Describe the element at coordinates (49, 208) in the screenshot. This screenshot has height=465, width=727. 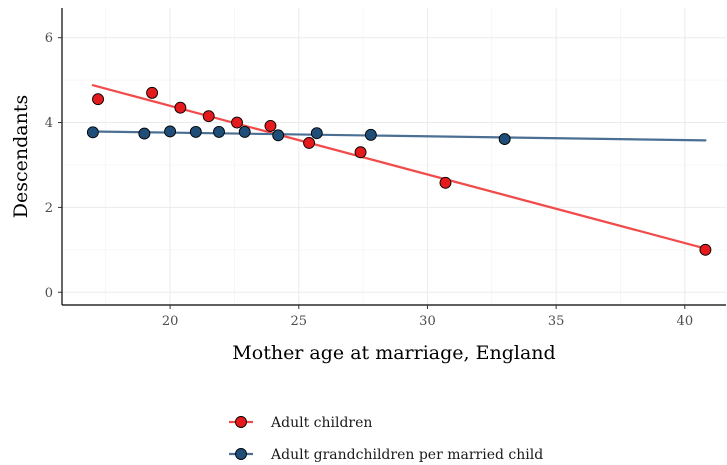
I see `y-tick-label: 2` at that location.